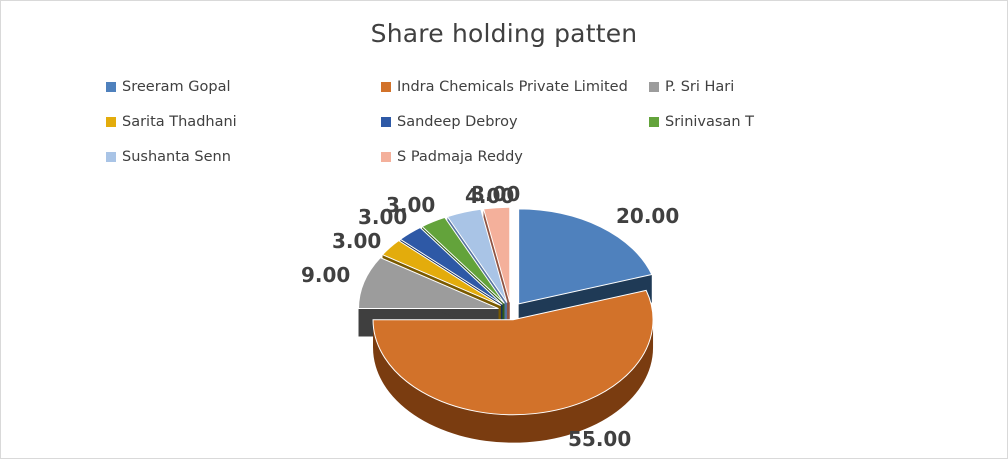  I want to click on legend-label: Sarita Thadhani, so click(179, 122).